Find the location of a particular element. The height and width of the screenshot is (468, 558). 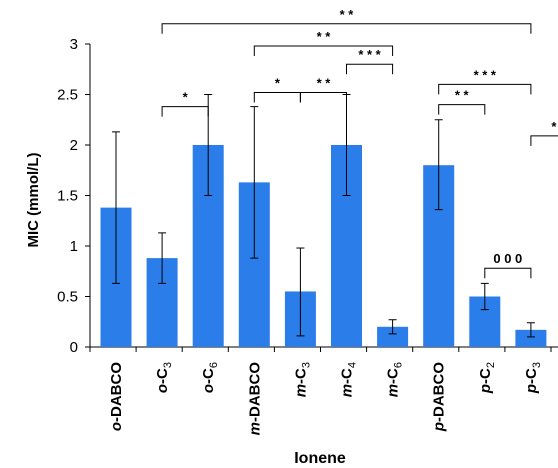

x-tick-label-subscript: 2 is located at coordinates (491, 365).